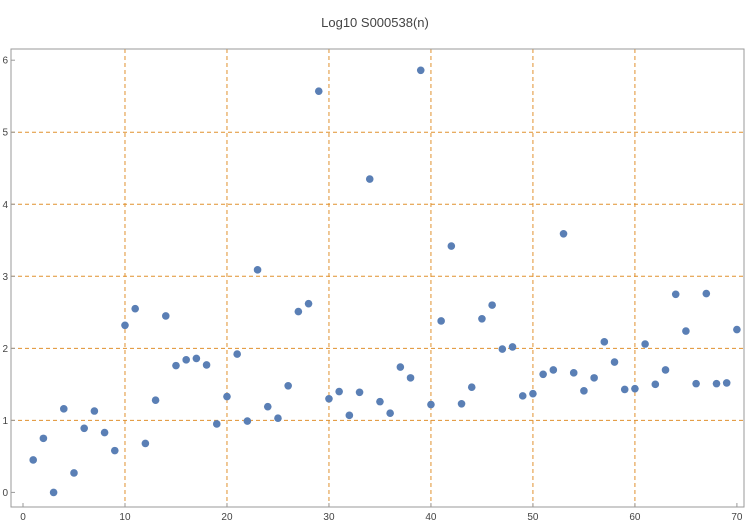 This screenshot has width=750, height=525. What do you see at coordinates (5, 133) in the screenshot?
I see `y-tick-label-5: 5` at bounding box center [5, 133].